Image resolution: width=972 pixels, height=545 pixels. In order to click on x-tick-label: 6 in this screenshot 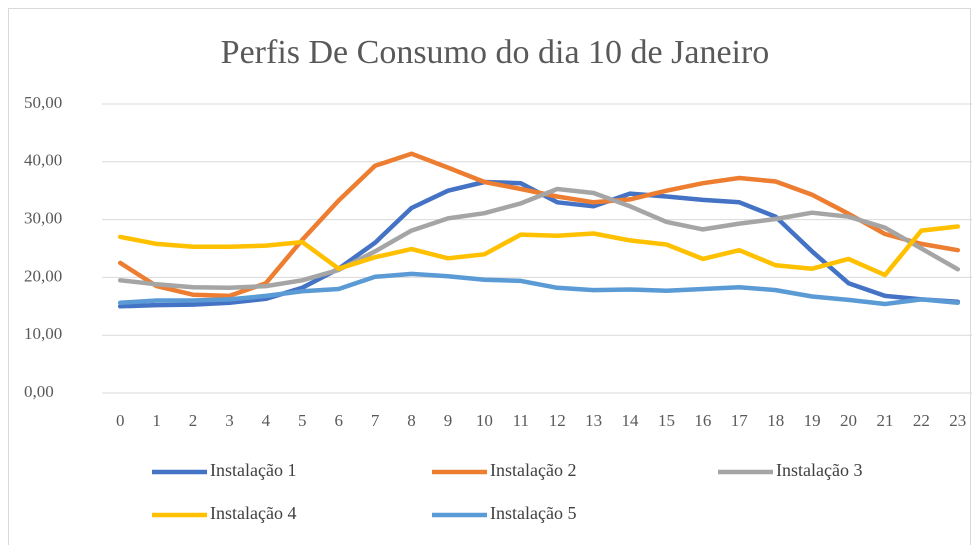, I will do `click(338, 420)`.